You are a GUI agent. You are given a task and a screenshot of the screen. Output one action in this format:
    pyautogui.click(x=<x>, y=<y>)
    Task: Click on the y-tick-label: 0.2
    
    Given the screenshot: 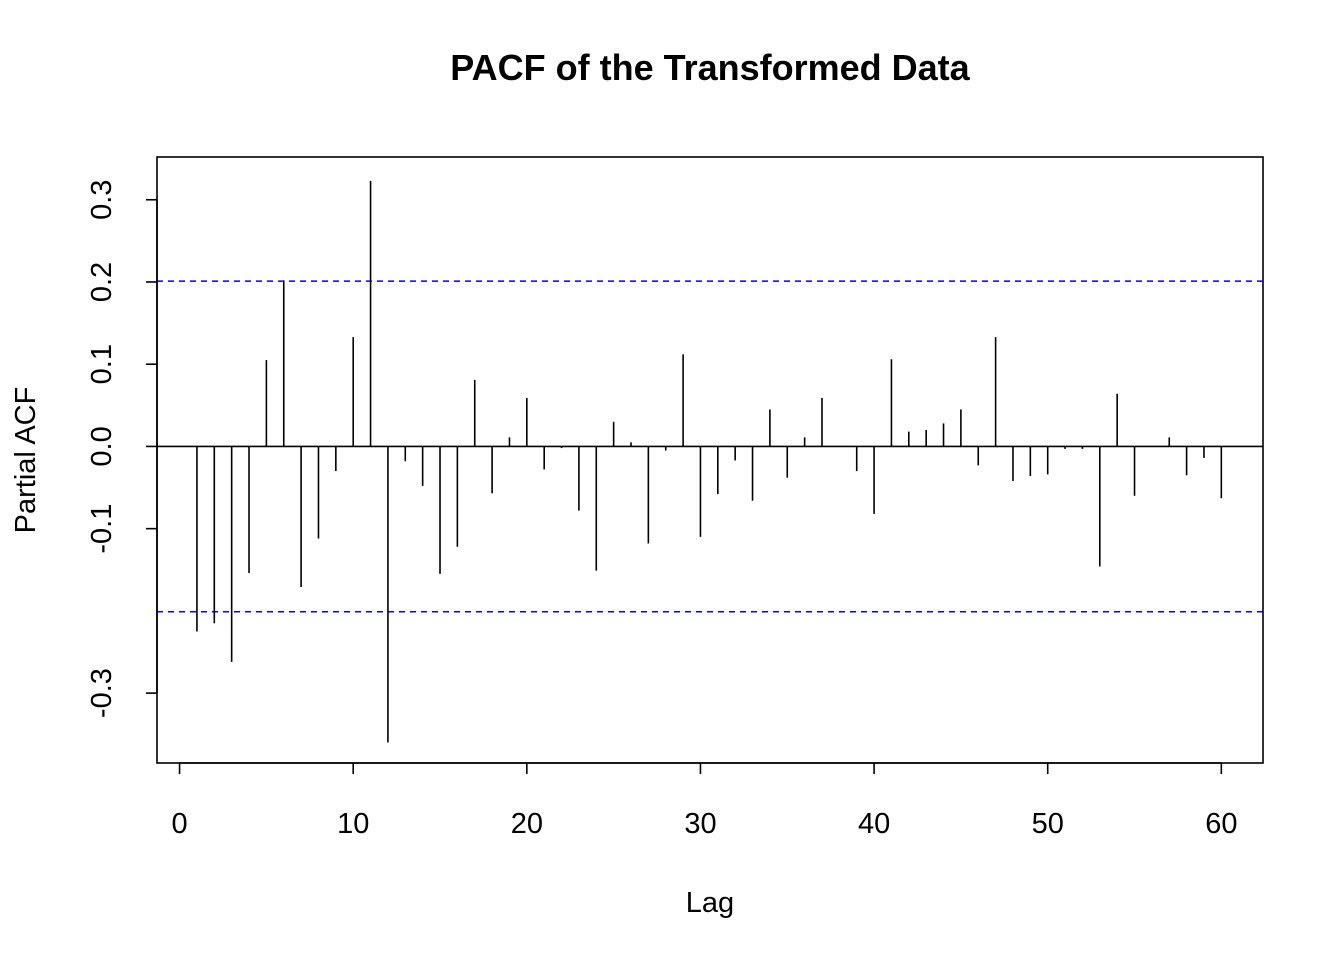 What is the action you would take?
    pyautogui.click(x=102, y=282)
    